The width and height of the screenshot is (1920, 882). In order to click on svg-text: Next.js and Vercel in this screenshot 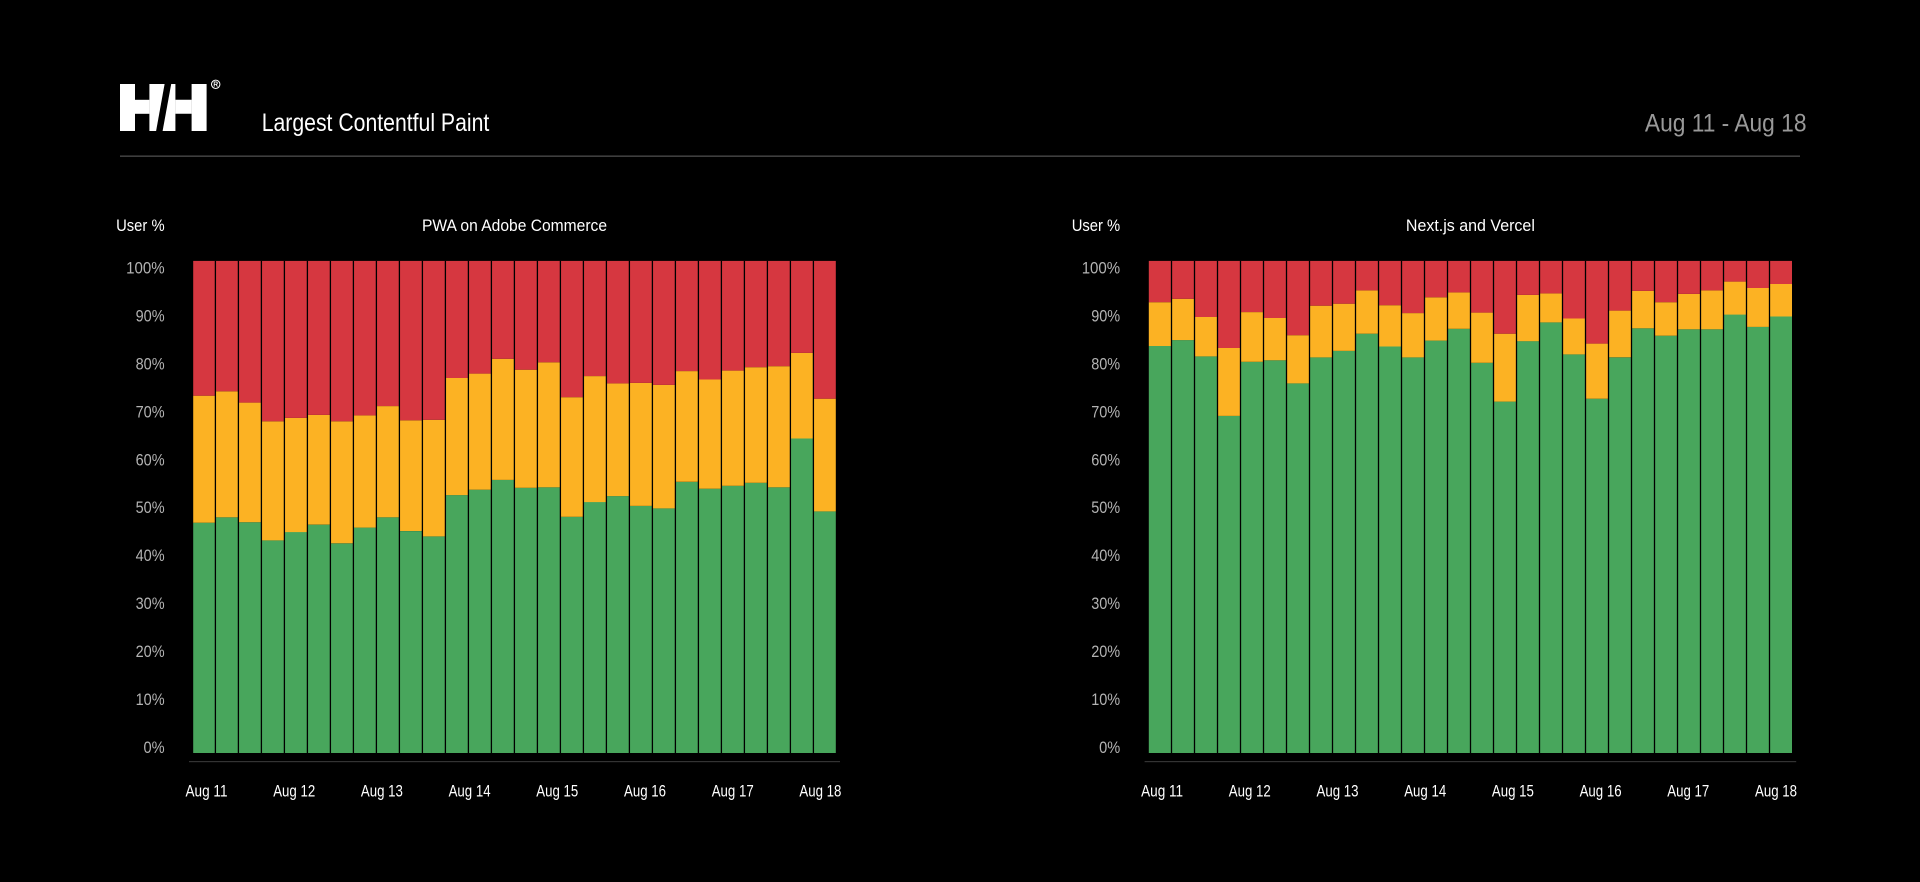, I will do `click(1470, 225)`.